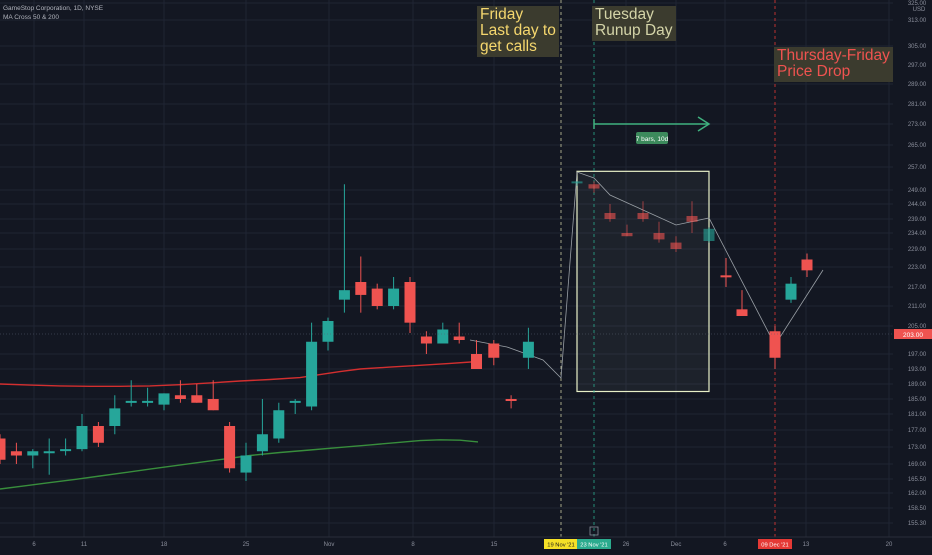 Image resolution: width=932 pixels, height=555 pixels. Describe the element at coordinates (889, 545) in the screenshot. I see `time-tick-label: 20` at that location.